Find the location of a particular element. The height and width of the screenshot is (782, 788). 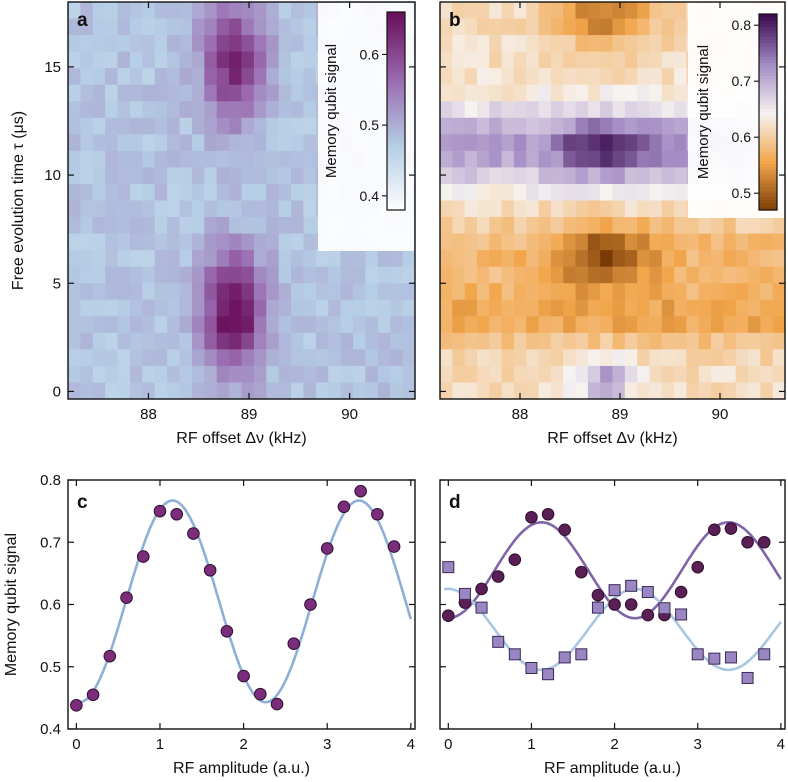

panel-letter: a is located at coordinates (82, 20).